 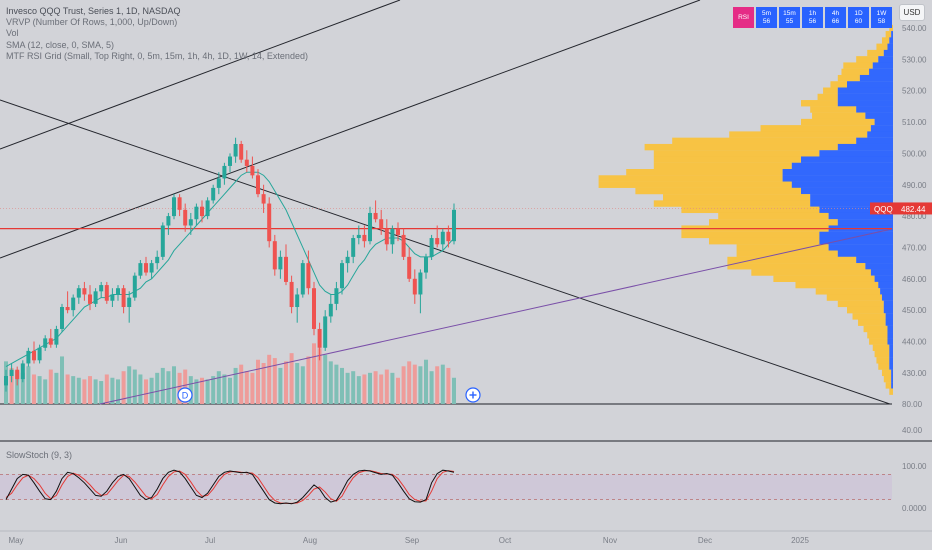 I want to click on rsi-cell-15m: 15m 55, so click(x=789, y=17).